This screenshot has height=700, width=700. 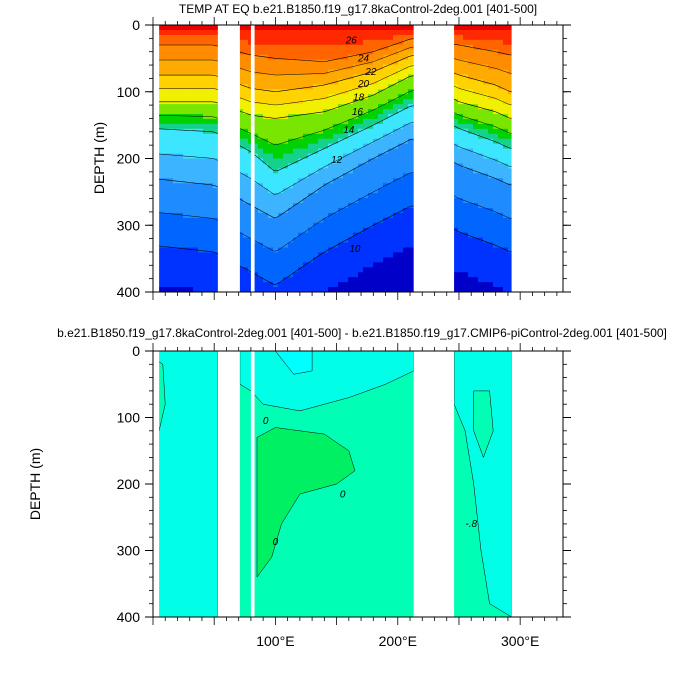 What do you see at coordinates (136, 25) in the screenshot?
I see `top-y-tick-label: 0` at bounding box center [136, 25].